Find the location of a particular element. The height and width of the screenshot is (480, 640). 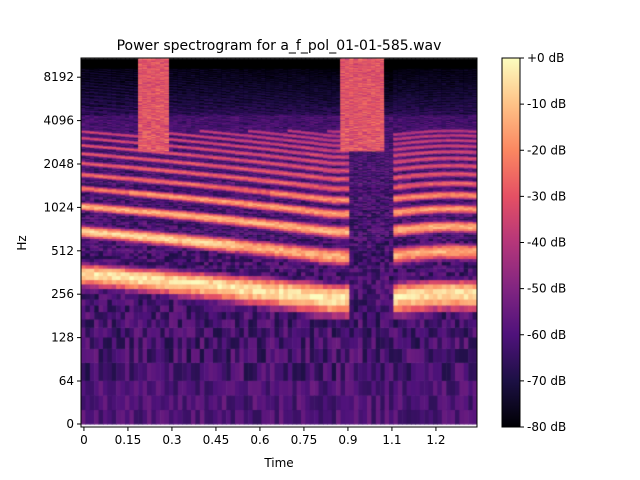

y-axis: 0 64 128 256 512 1024 2048 4096 8192 is located at coordinates (62, 250).